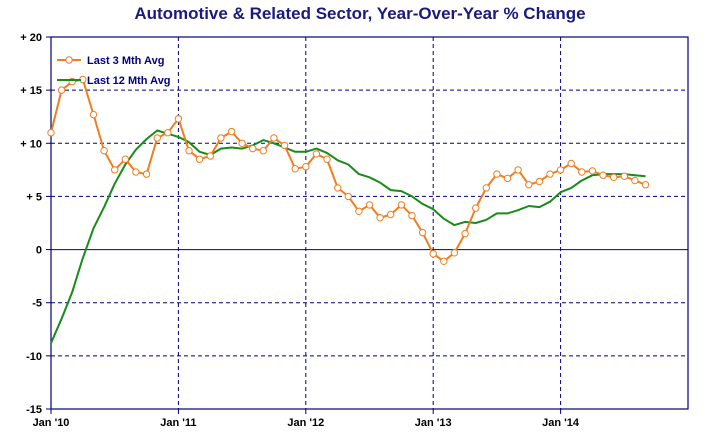 The height and width of the screenshot is (438, 720). What do you see at coordinates (69, 60) in the screenshot?
I see `legend-marker` at bounding box center [69, 60].